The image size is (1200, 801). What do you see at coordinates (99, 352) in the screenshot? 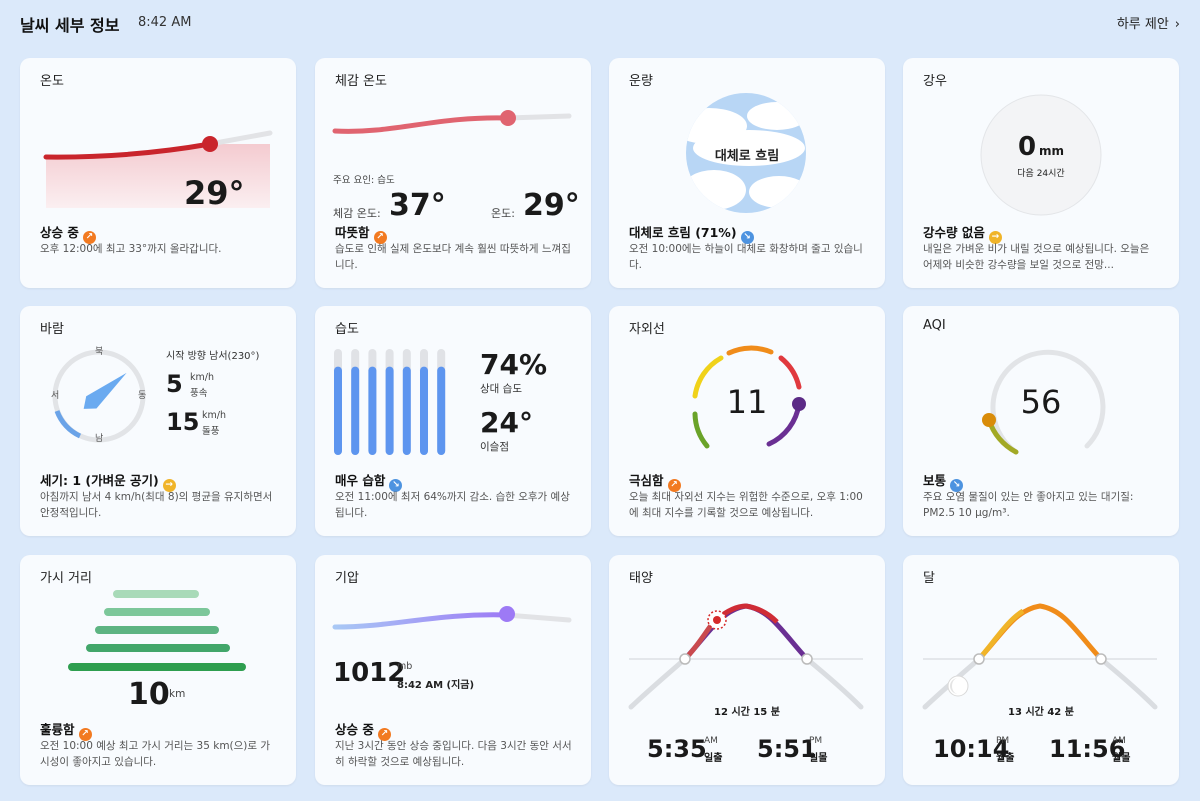
I see `compass-north: 북` at bounding box center [99, 352].